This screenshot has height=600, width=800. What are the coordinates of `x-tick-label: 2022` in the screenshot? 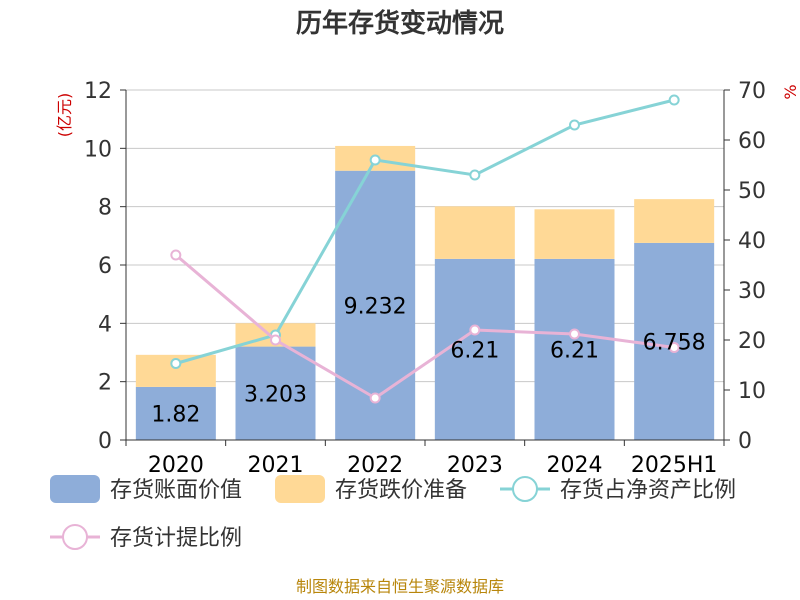 It's located at (375, 465).